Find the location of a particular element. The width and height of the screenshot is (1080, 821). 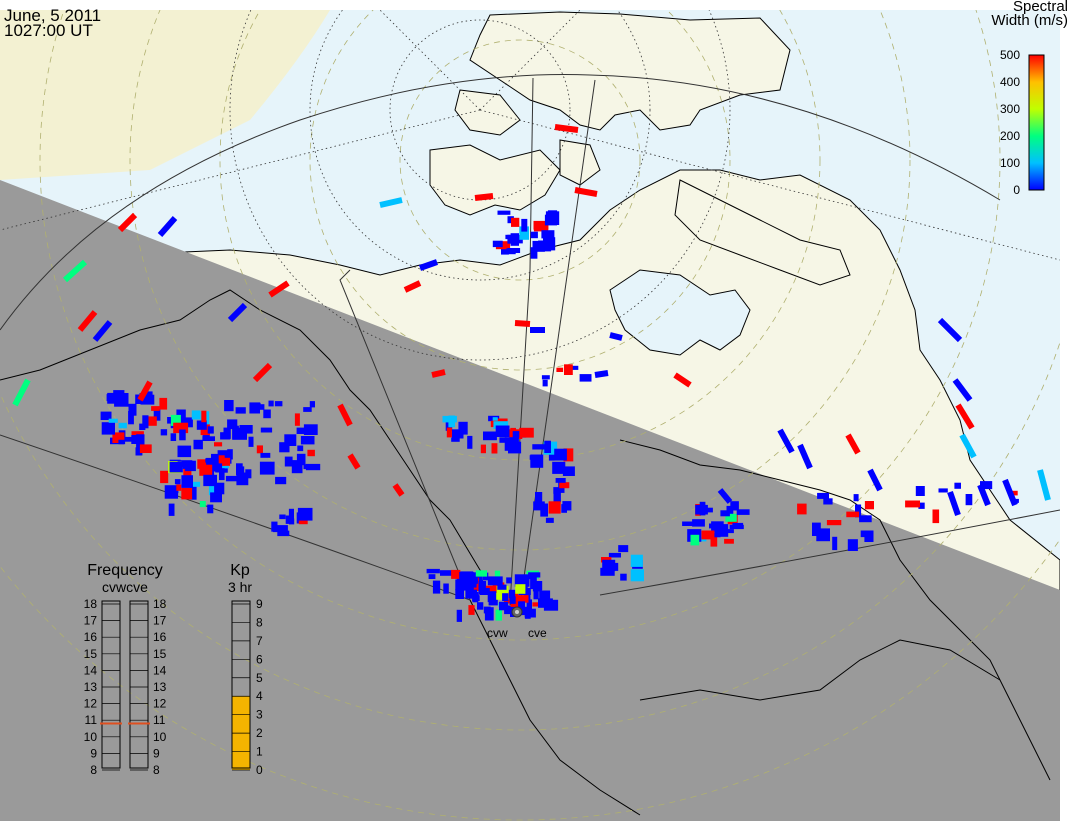

frequency-tick-label-left: 16 is located at coordinates (91, 637).